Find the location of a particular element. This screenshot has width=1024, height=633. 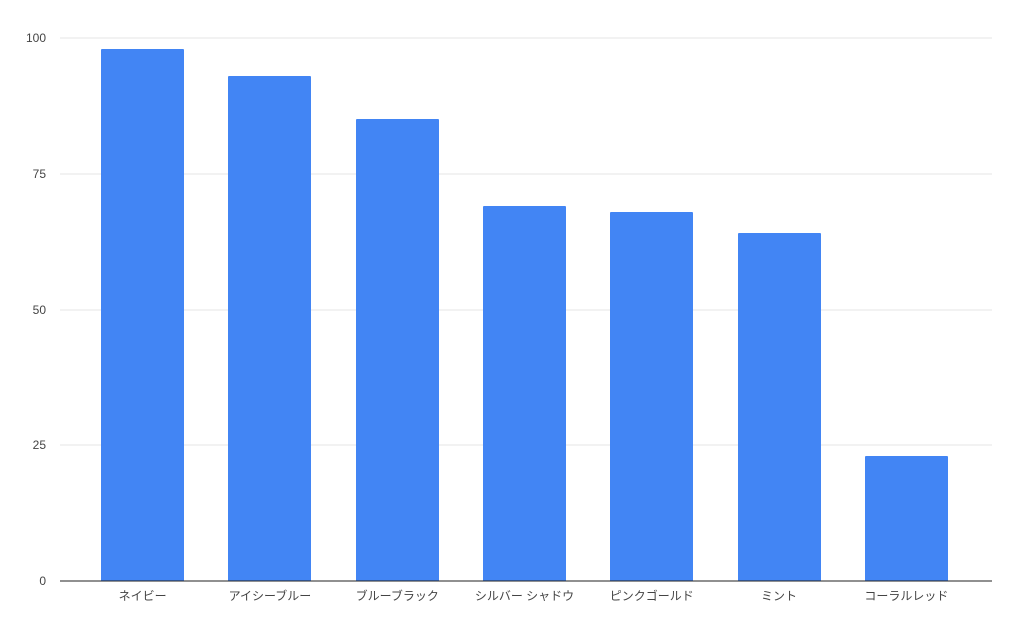

x-axis-label: ブルーブラック is located at coordinates (397, 596).